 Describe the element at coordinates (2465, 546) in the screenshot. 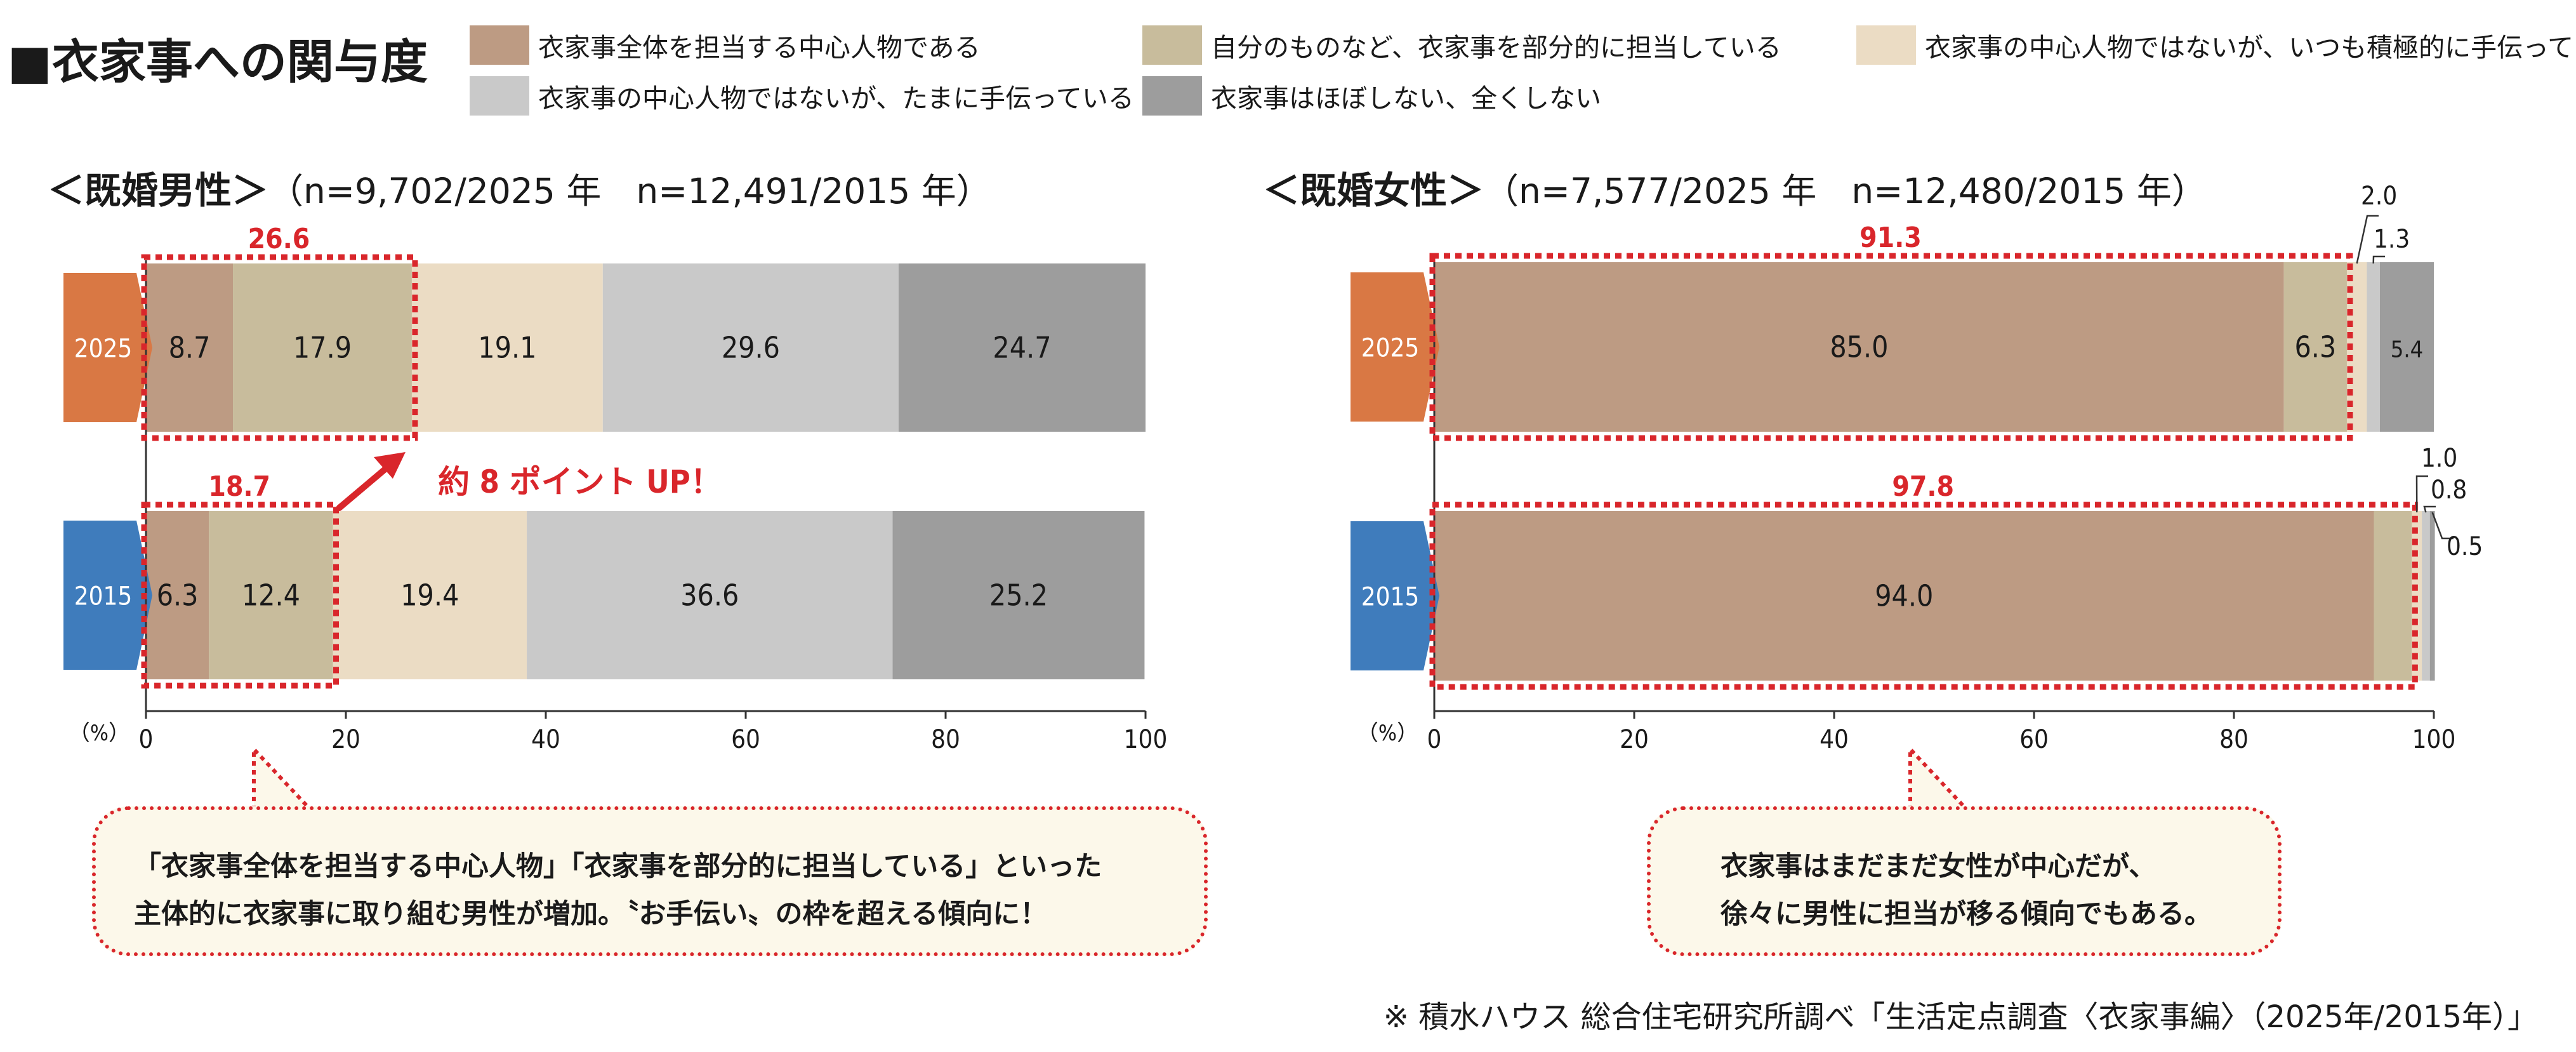

I see `data-label: 0.5` at that location.